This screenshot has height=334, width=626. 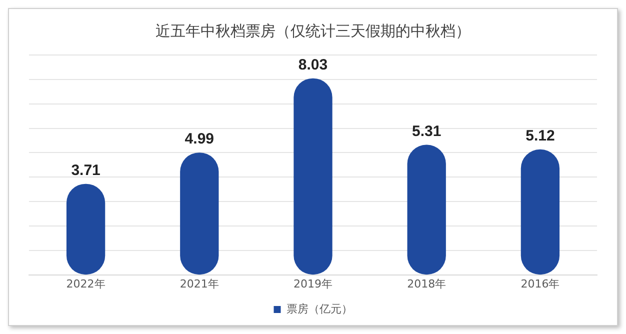 I want to click on x-tick-label: 2018年, so click(x=426, y=283).